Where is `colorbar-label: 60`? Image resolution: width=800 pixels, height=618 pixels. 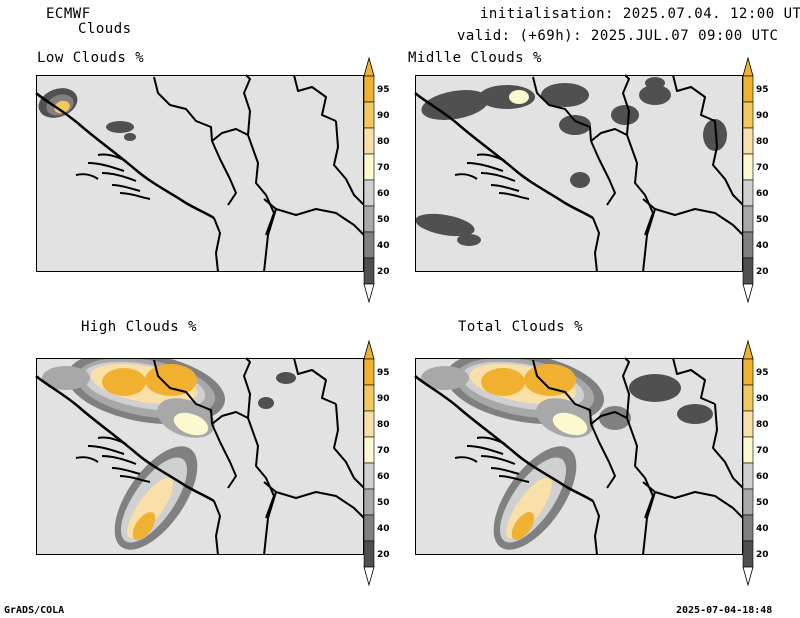
colorbar-label: 60 is located at coordinates (383, 477).